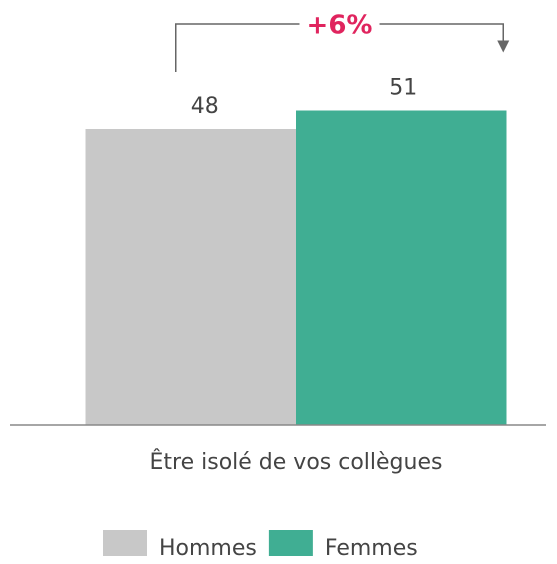 Image resolution: width=557 pixels, height=564 pixels. Describe the element at coordinates (208, 548) in the screenshot. I see `legend-label: Hommes` at that location.